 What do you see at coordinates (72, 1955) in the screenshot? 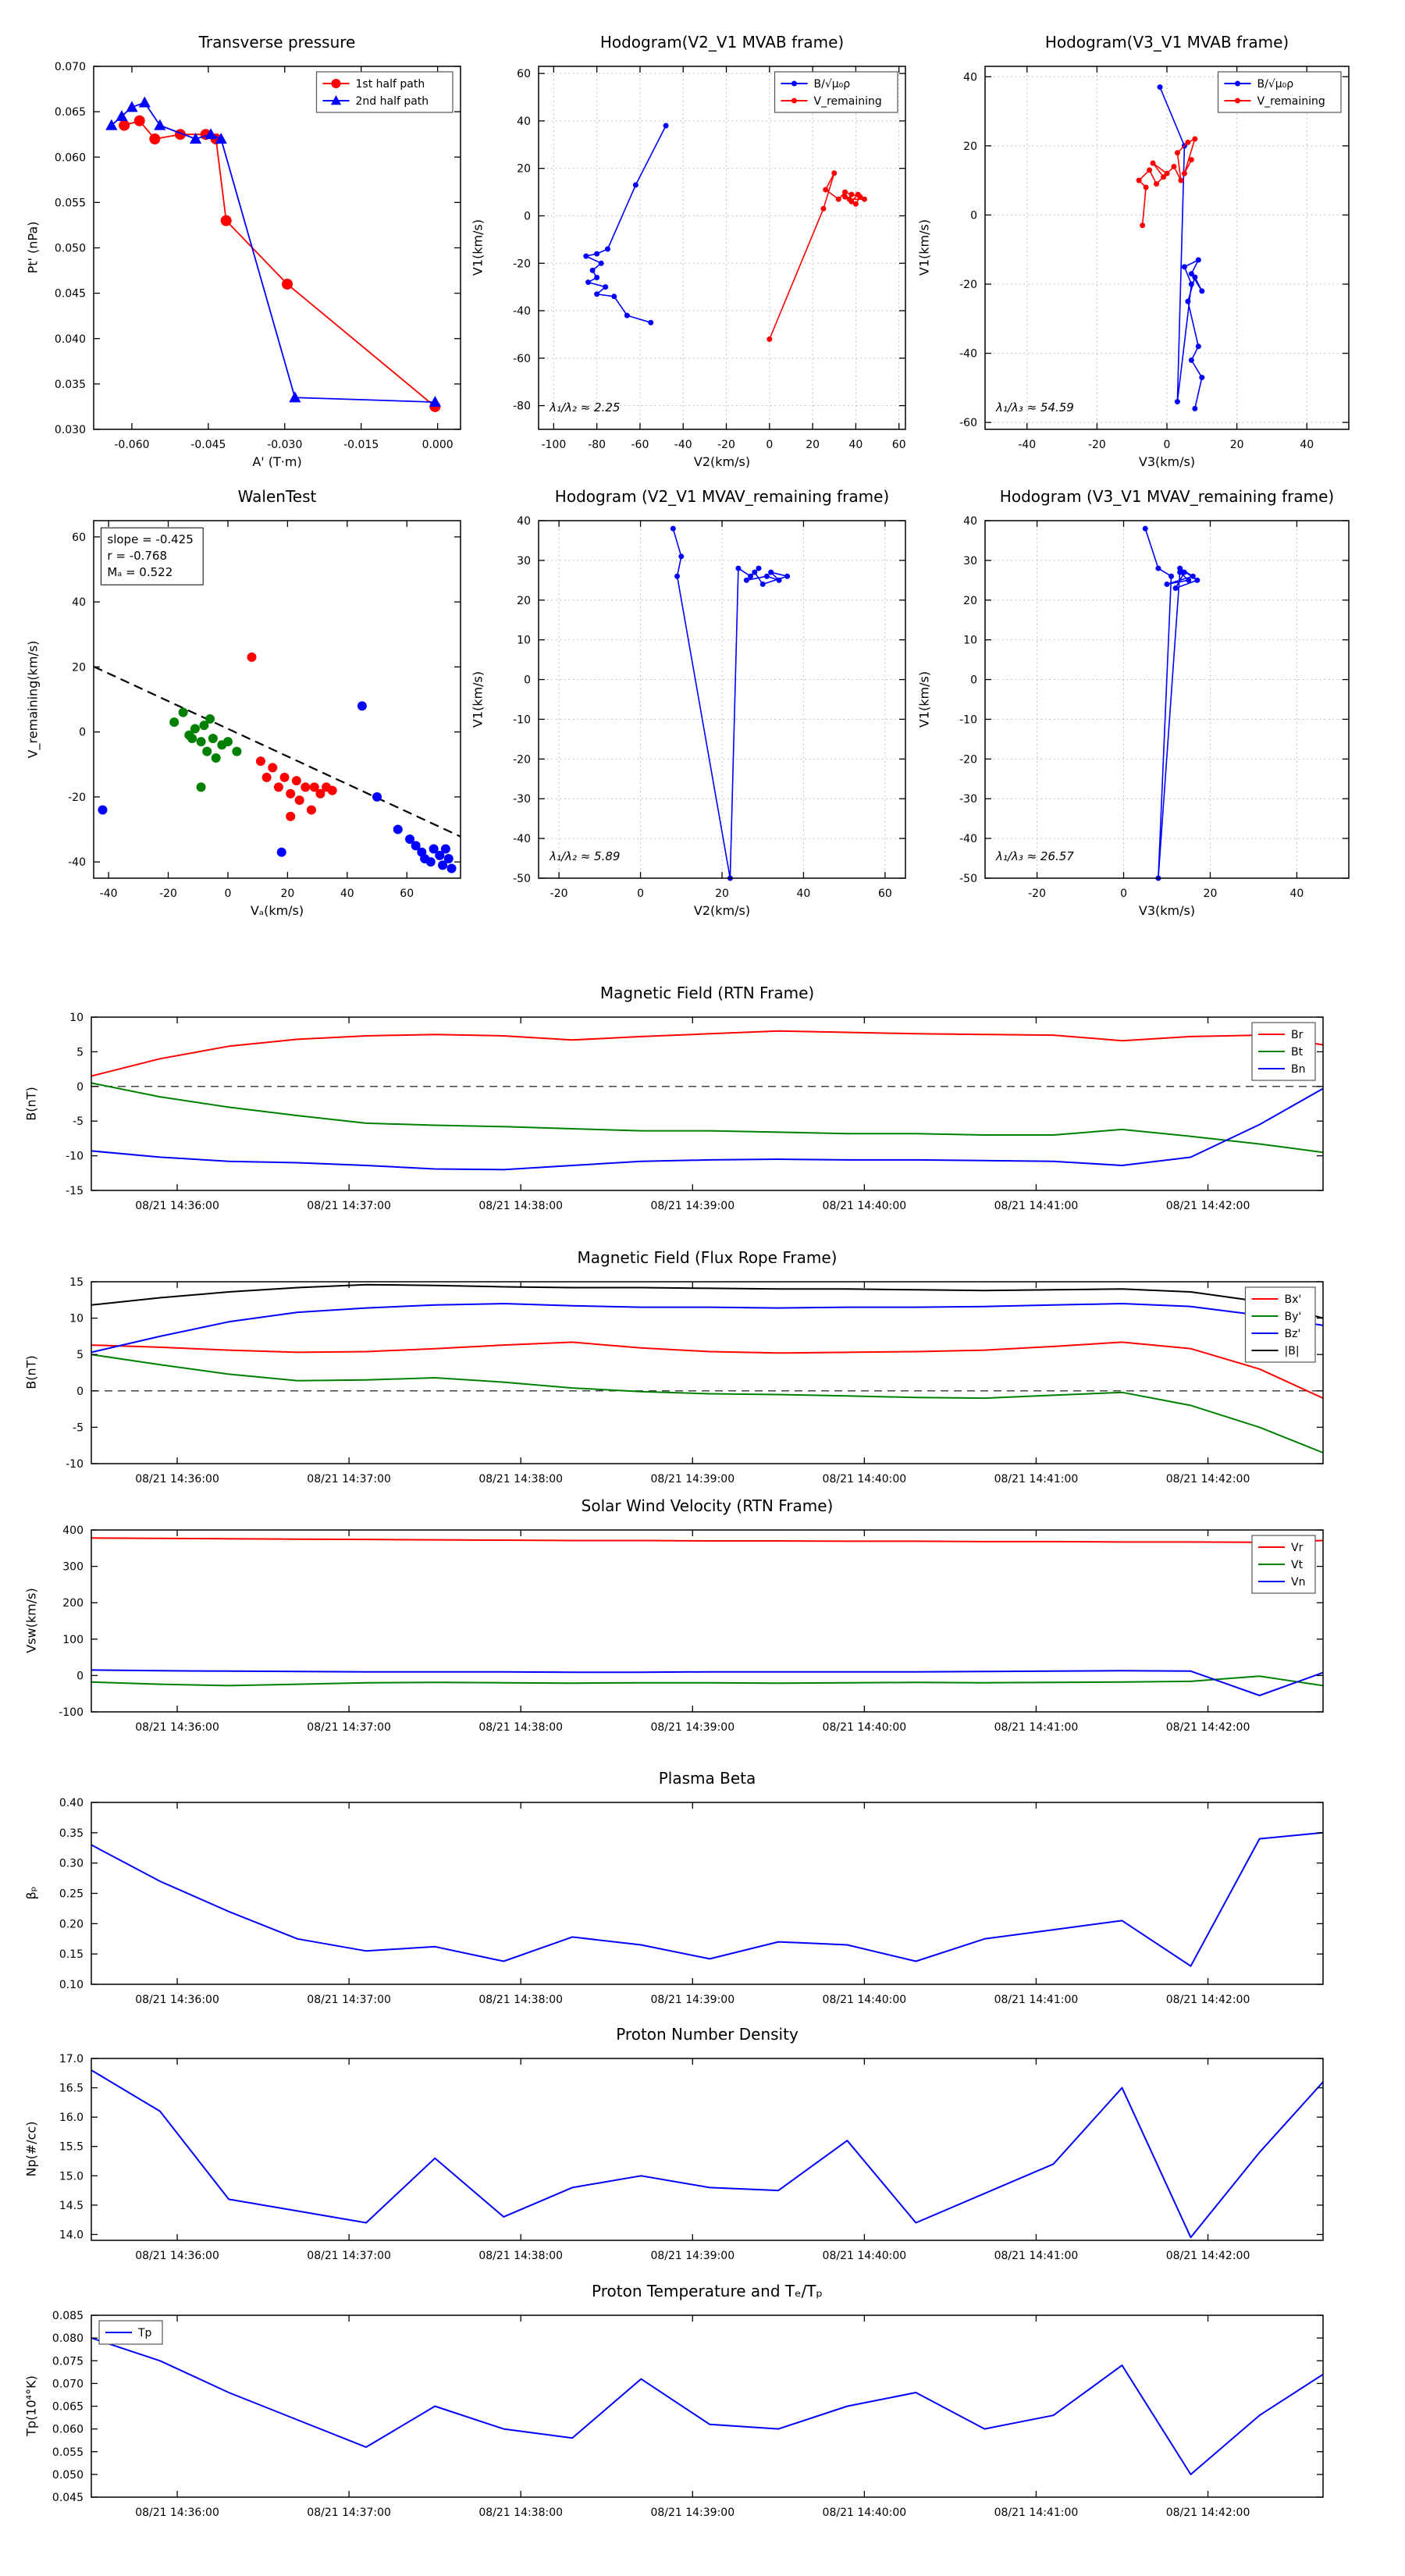
I see `svg-text: 0.15` at bounding box center [72, 1955].